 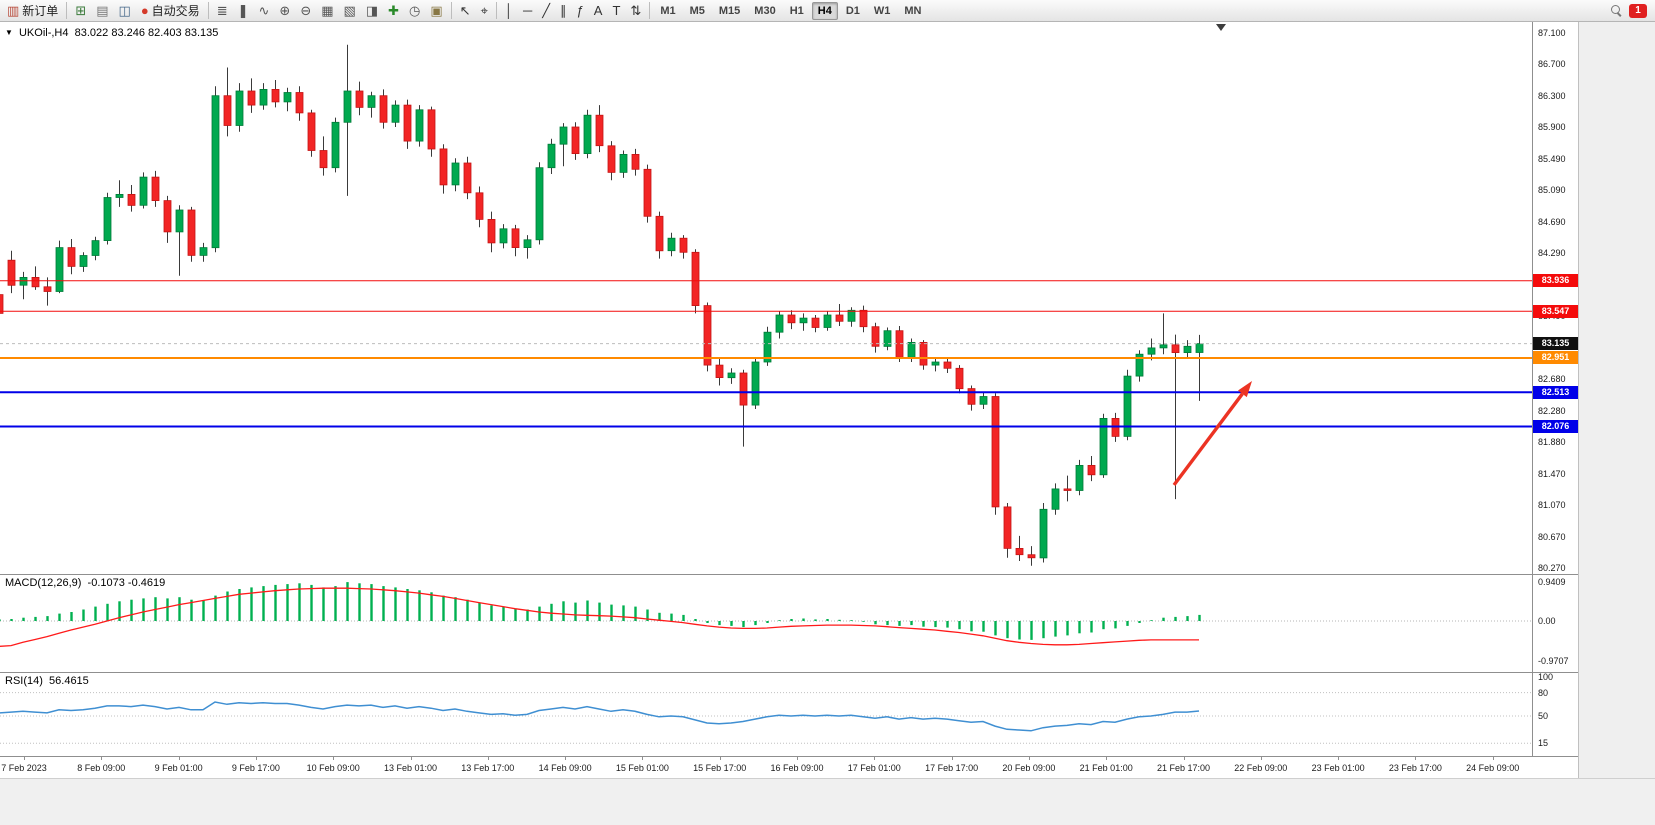 I want to click on timeframe-mn-button: MN, so click(x=912, y=11).